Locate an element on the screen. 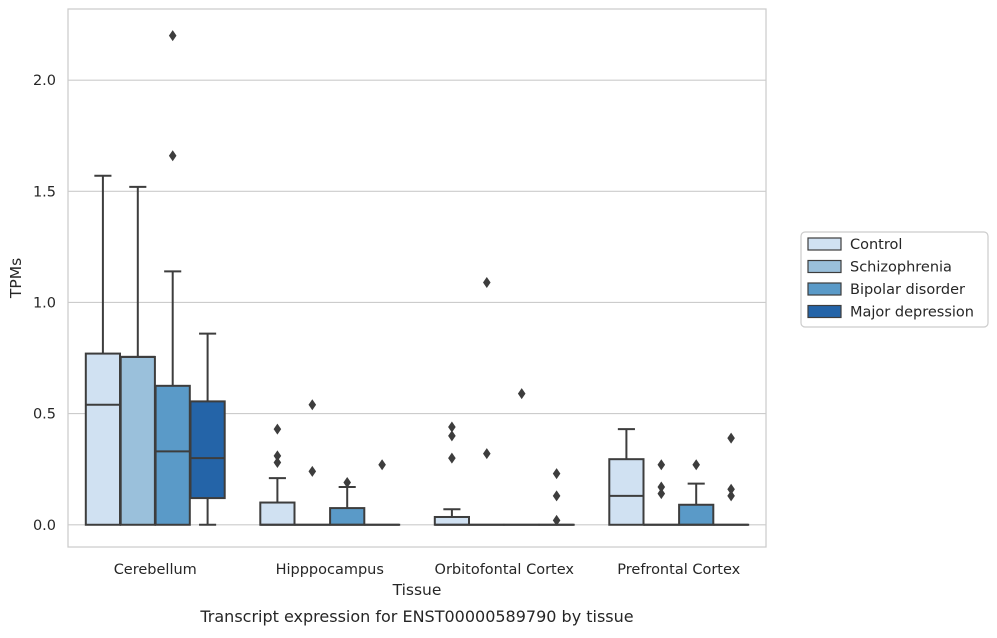 This screenshot has height=638, width=997. x-axis-label: Tissue is located at coordinates (417, 590).